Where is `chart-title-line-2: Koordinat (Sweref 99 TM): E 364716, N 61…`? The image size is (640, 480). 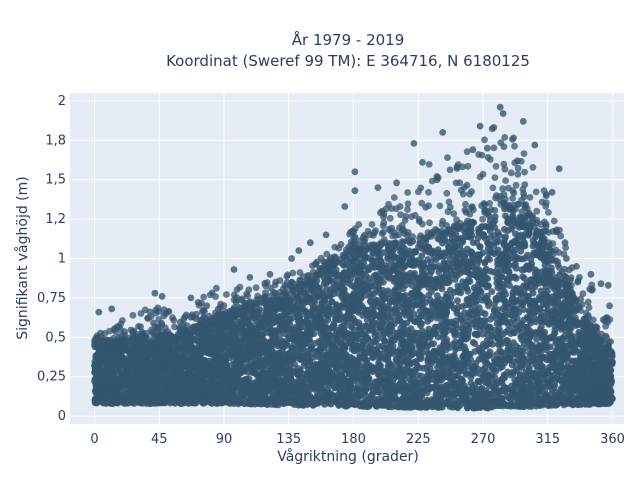
chart-title-line-2: Koordinat (Sweref 99 TM): E 364716, N 61… is located at coordinates (348, 61).